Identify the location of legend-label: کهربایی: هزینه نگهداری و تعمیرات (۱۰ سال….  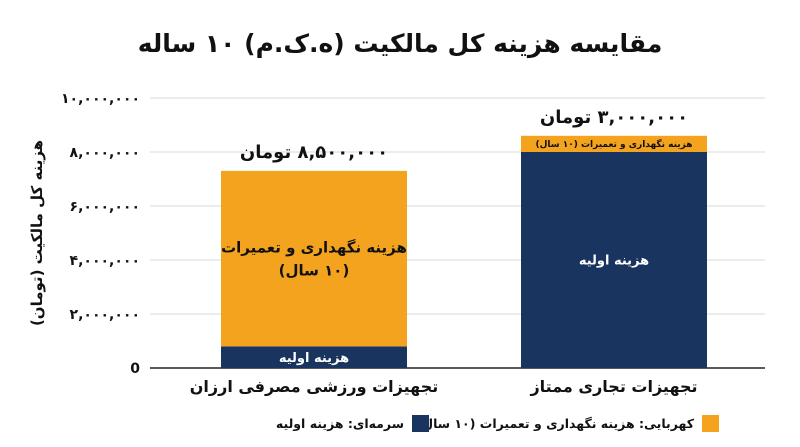
(556, 423).